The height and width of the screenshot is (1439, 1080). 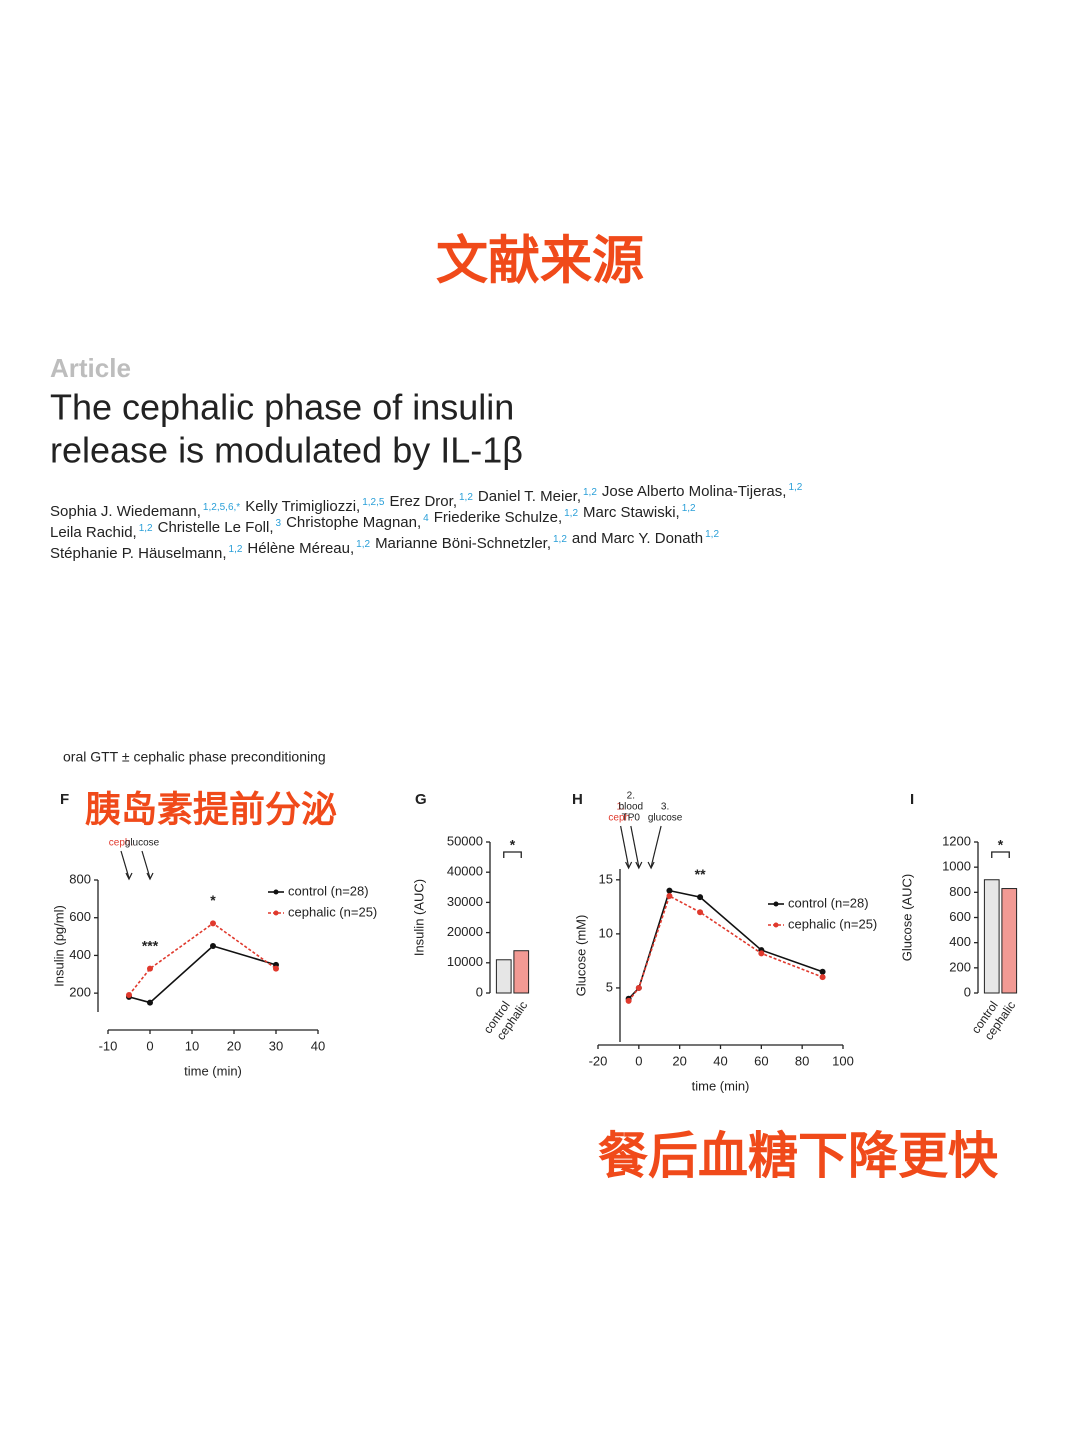 I want to click on y-tick-label: 5, so click(x=609, y=986).